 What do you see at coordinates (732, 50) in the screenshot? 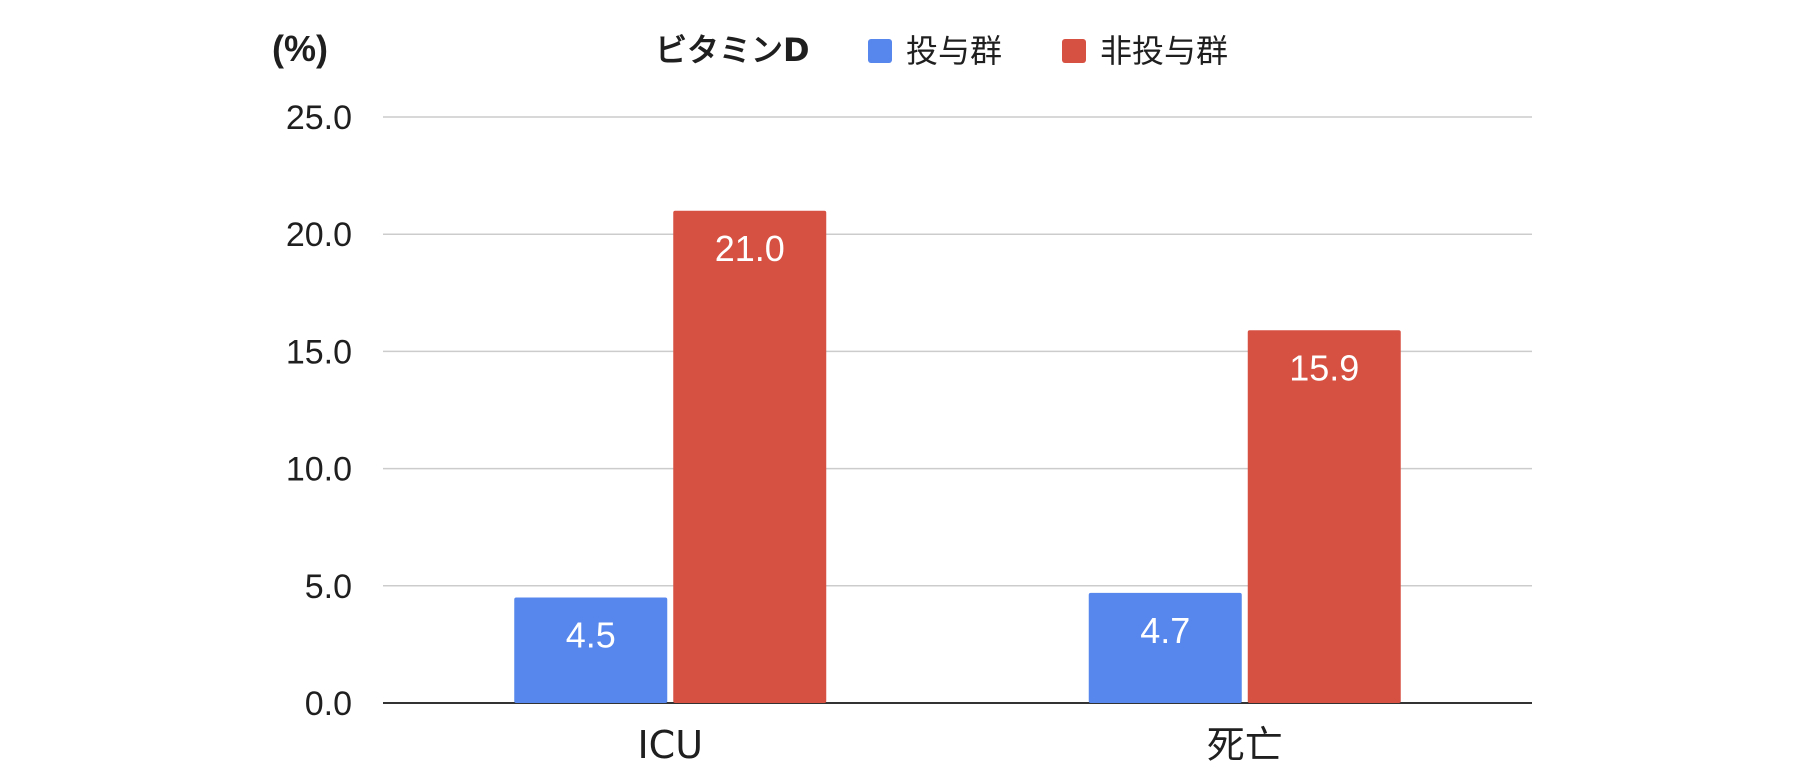
I see `legend-title: ビタミンD` at bounding box center [732, 50].